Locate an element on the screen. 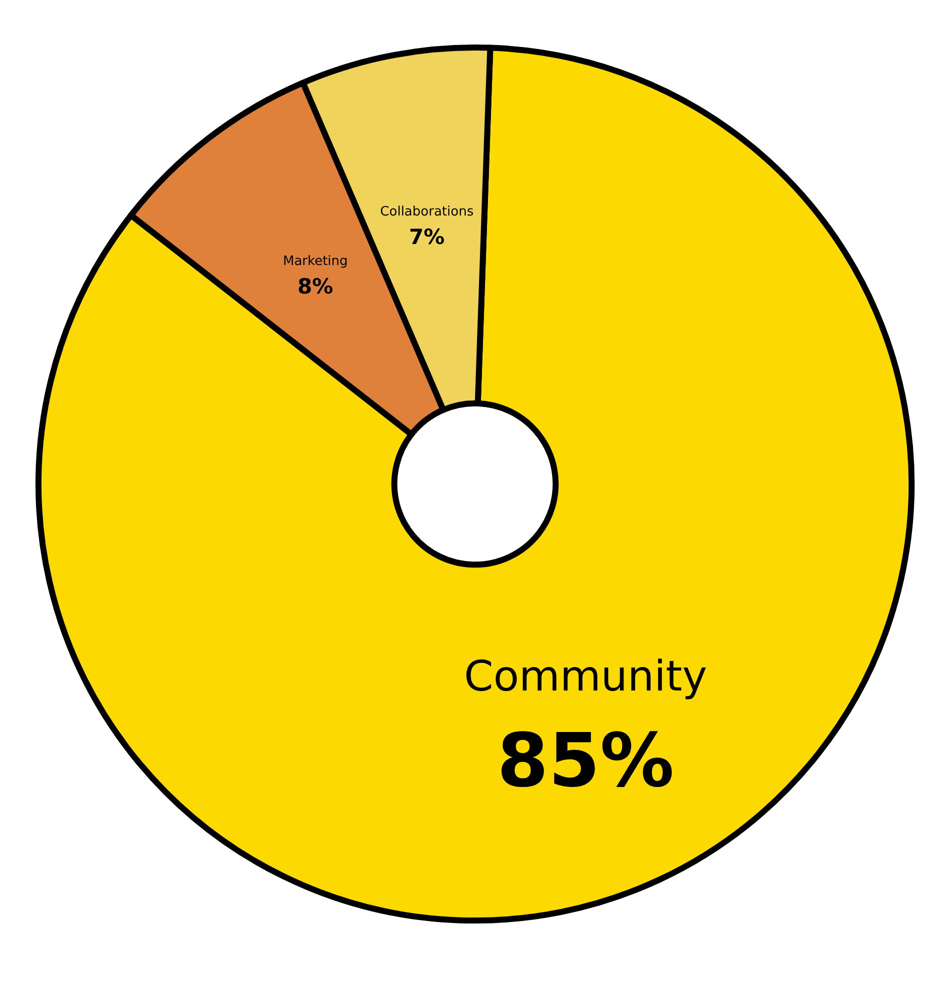  slice-label: Marketing is located at coordinates (315, 262).